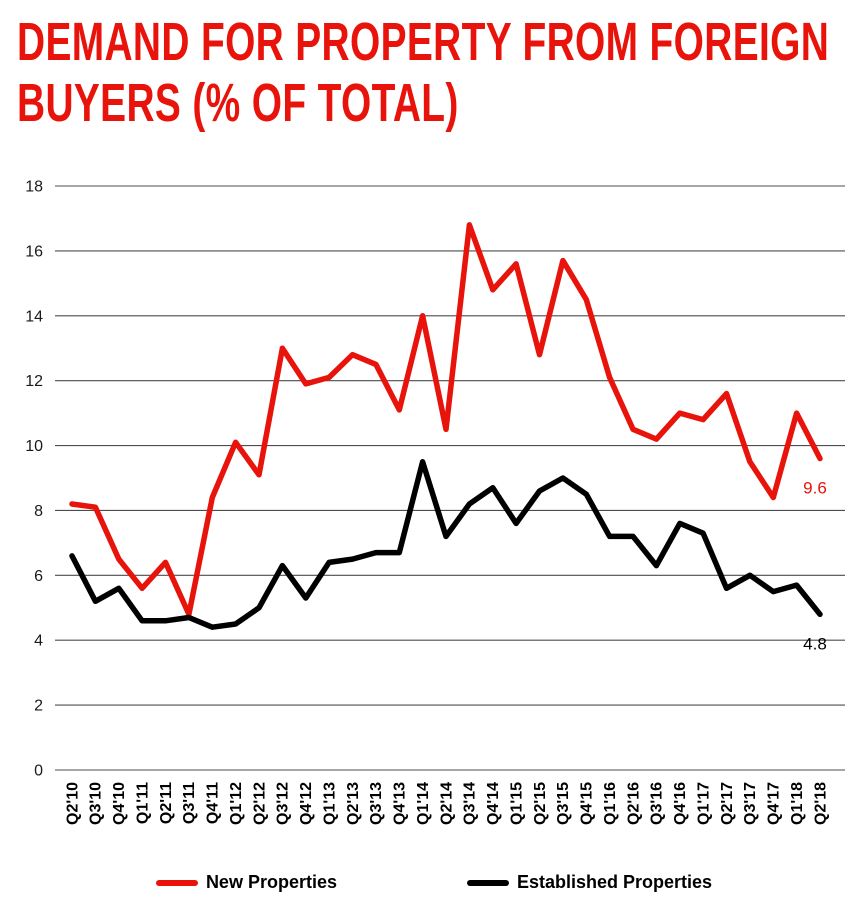 The height and width of the screenshot is (911, 868). I want to click on chart-legend: New Properties Established Properties, so click(434, 882).